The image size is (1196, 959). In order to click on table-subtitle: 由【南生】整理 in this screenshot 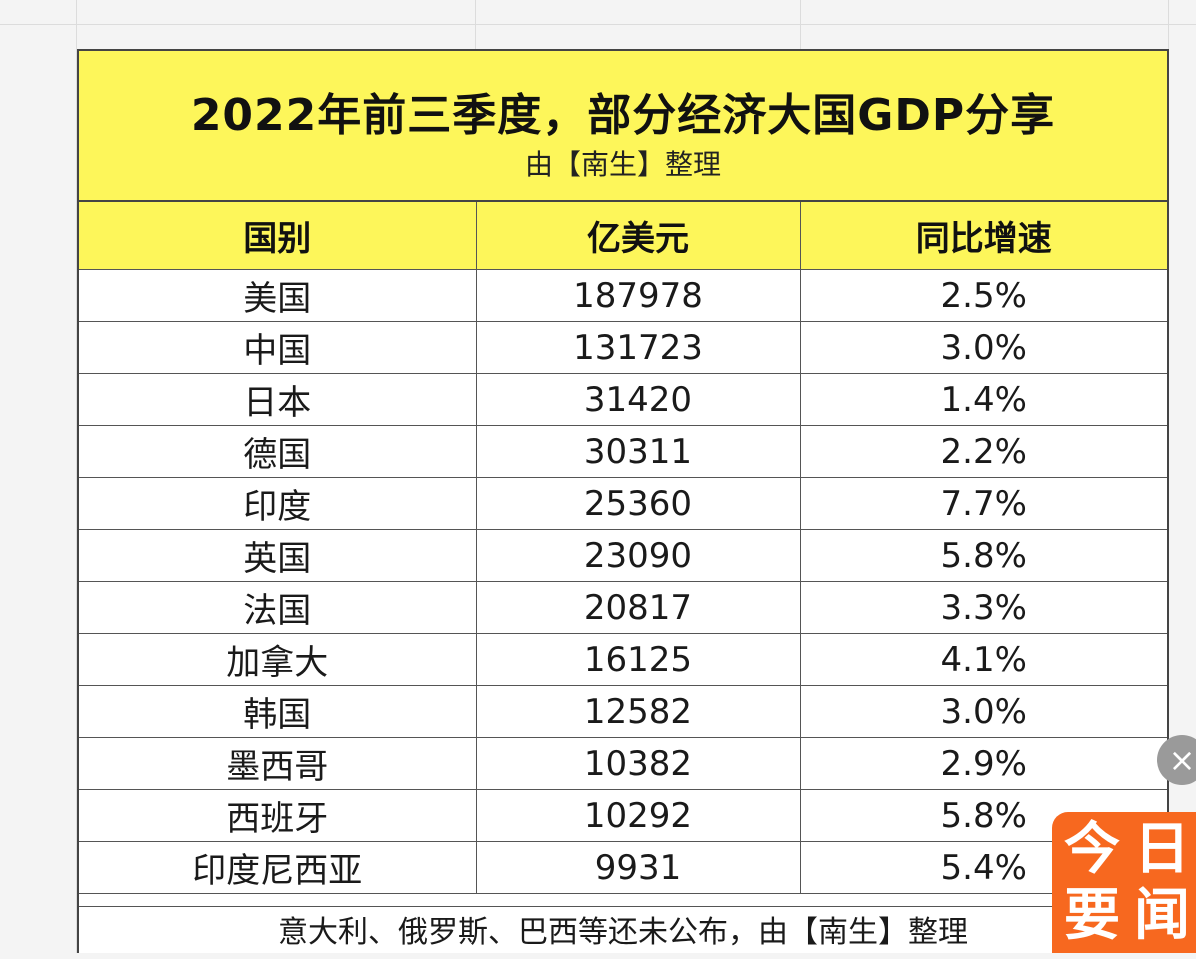, I will do `click(622, 164)`.